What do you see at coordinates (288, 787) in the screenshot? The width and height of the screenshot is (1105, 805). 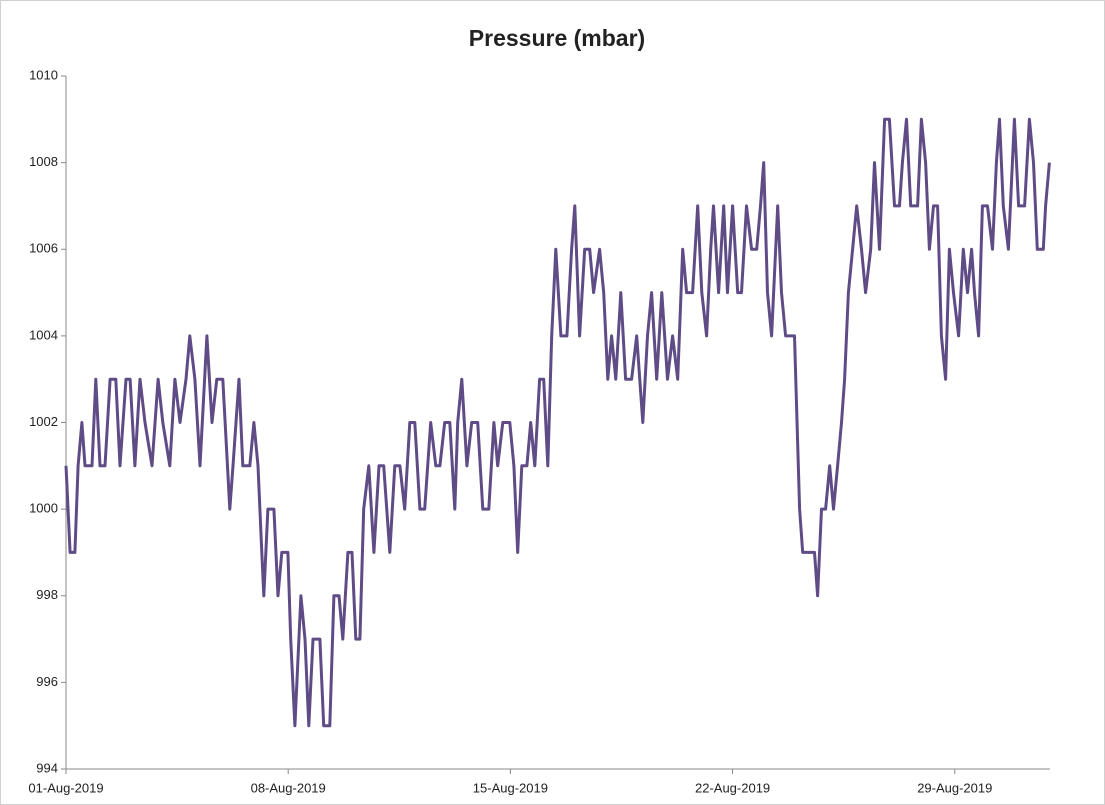 I see `x-tick-label: 08-Aug-2019` at bounding box center [288, 787].